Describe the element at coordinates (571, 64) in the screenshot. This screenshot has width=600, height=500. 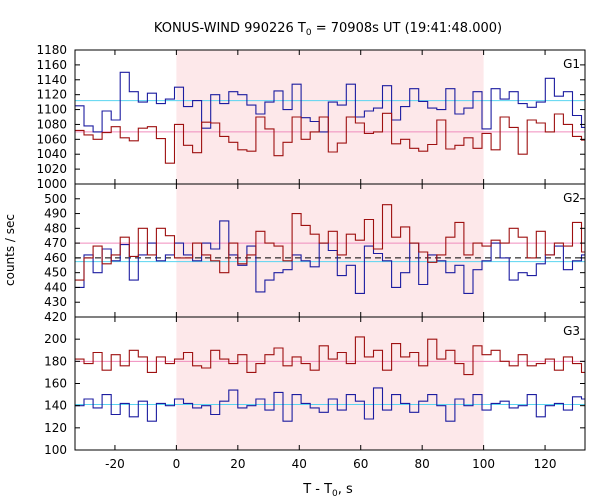
I see `panel-label: G1` at that location.